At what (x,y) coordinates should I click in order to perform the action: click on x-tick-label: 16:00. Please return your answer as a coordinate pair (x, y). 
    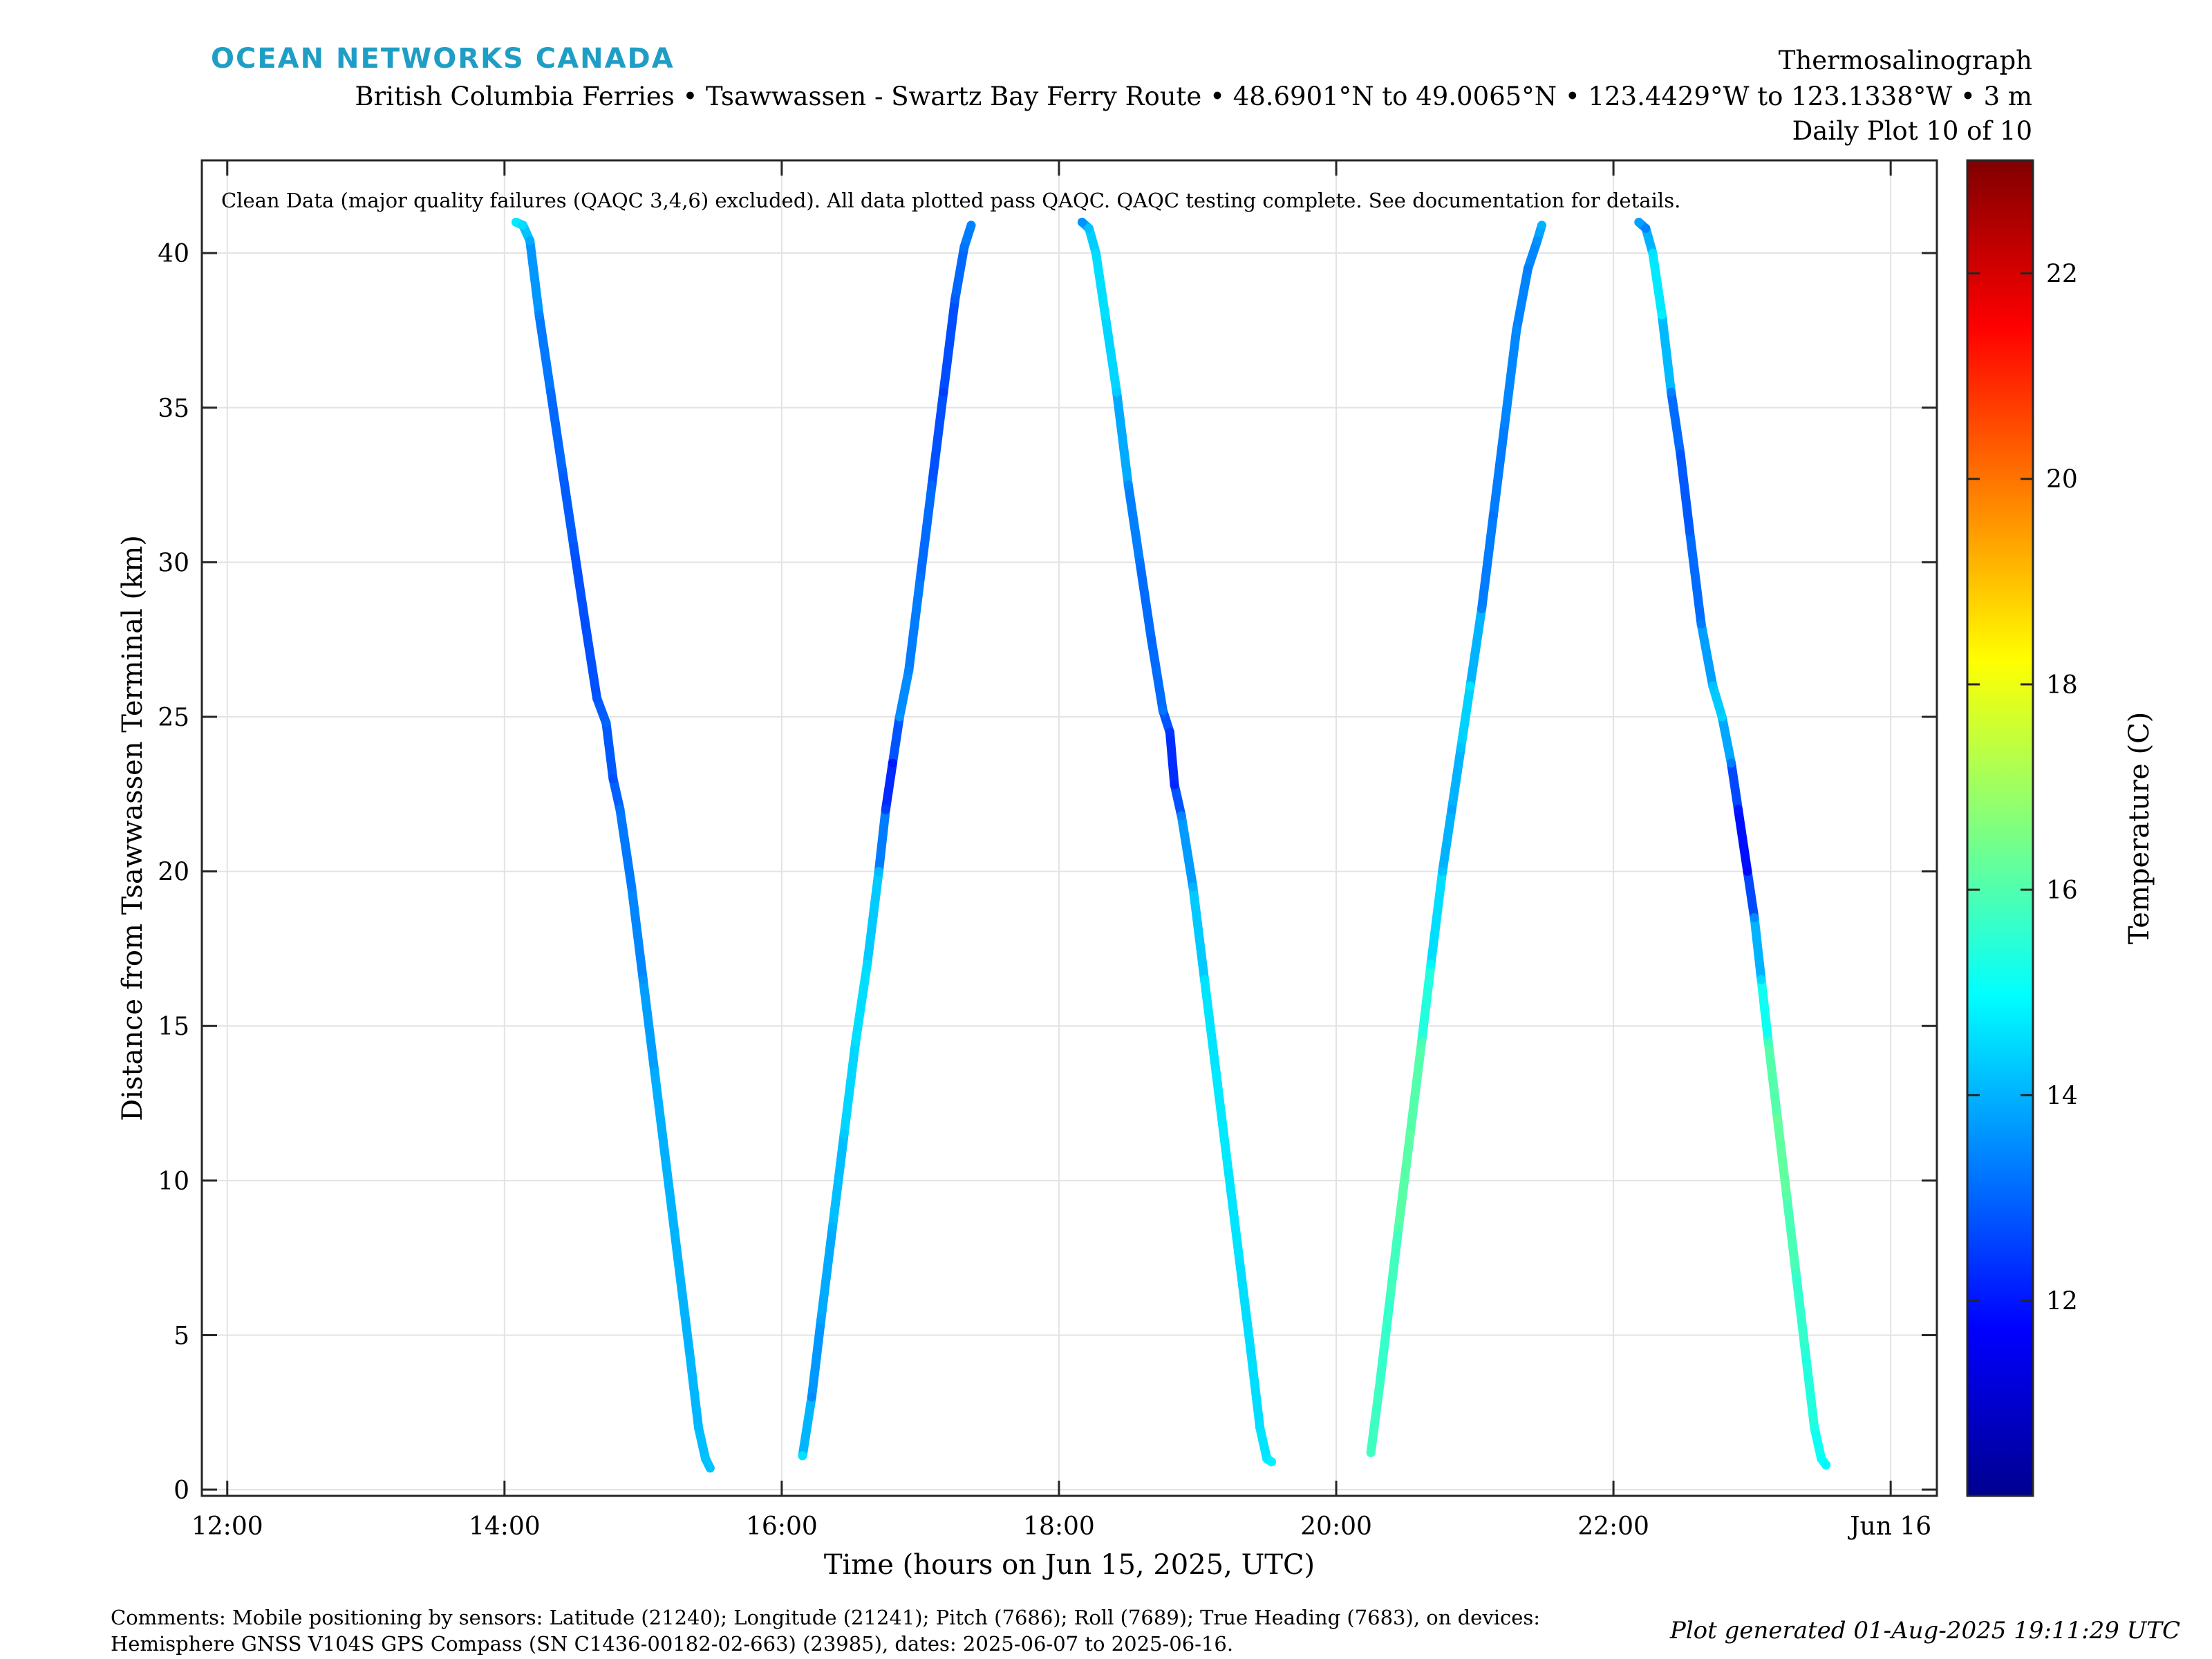
    Looking at the image, I should click on (782, 1526).